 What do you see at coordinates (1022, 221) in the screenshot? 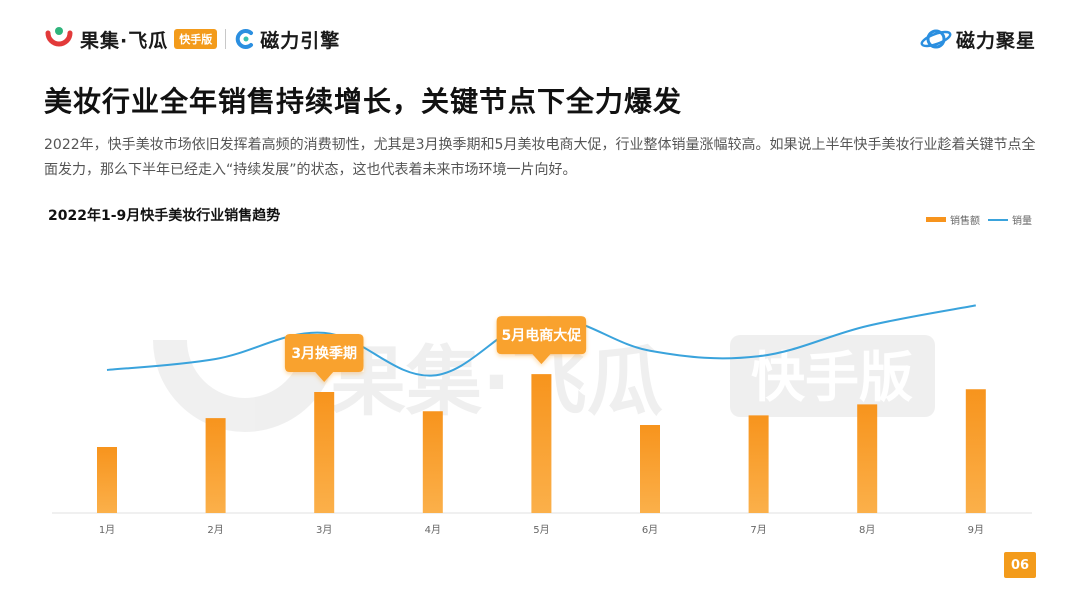
I see `legend-label-sales-volume: 销量` at bounding box center [1022, 221].